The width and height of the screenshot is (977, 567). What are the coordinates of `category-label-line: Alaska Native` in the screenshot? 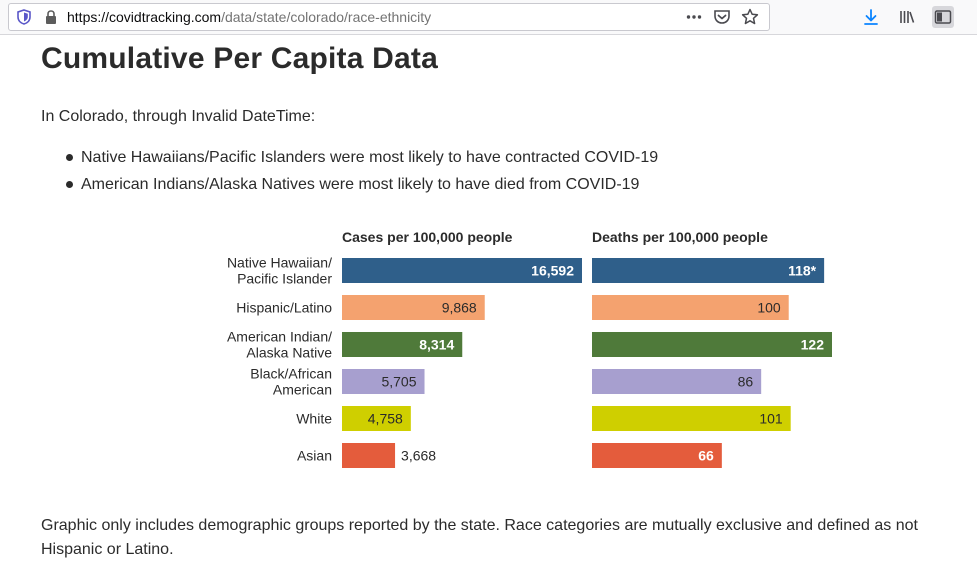 It's located at (289, 353).